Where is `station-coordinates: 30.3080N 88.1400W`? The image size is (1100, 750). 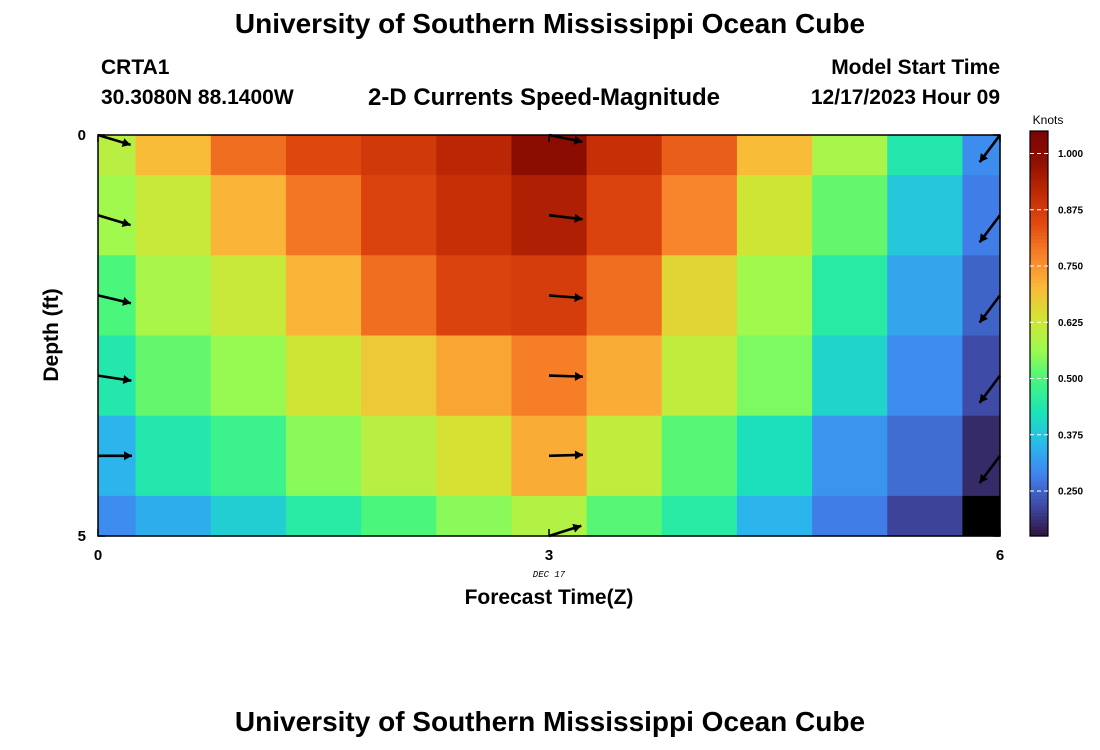 station-coordinates: 30.3080N 88.1400W is located at coordinates (197, 97).